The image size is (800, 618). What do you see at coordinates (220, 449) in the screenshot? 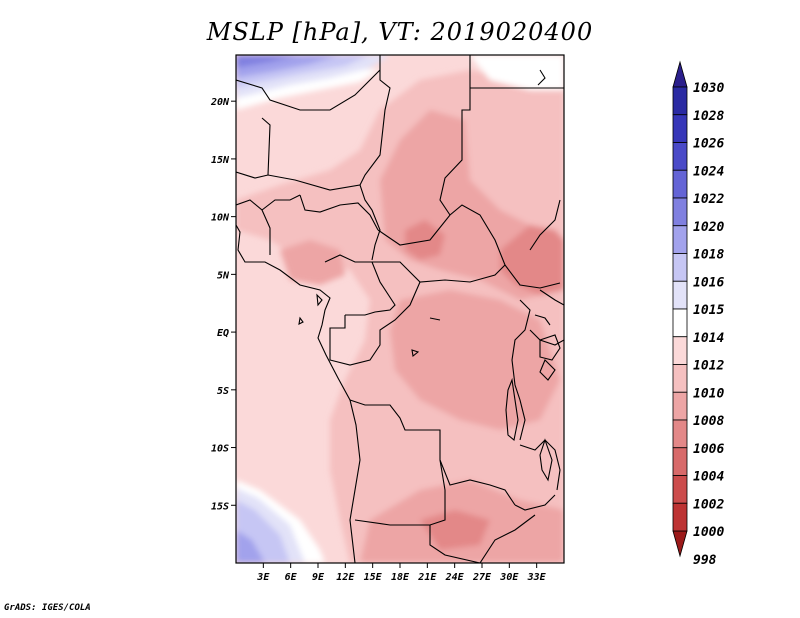
I see `lat-tick-label: 10S` at bounding box center [220, 449].